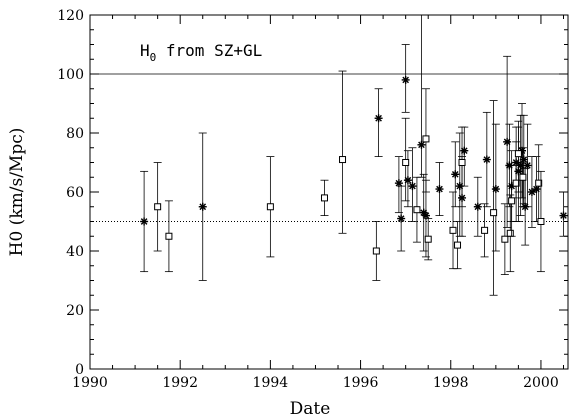  Describe the element at coordinates (70, 75) in the screenshot. I see `y-tick-label: 100` at that location.